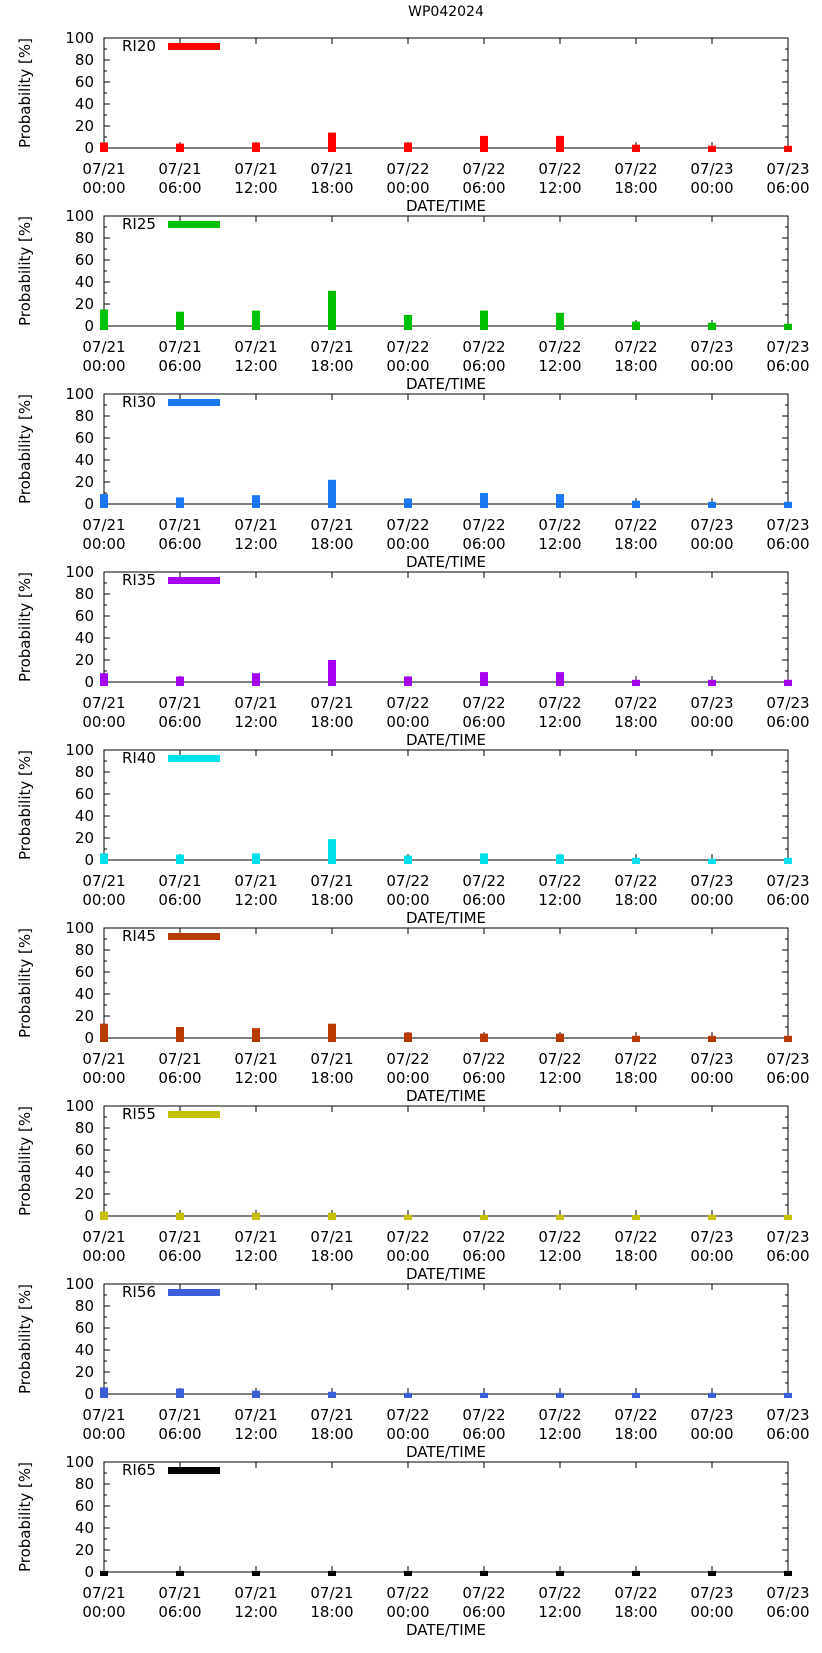  What do you see at coordinates (255, 712) in the screenshot?
I see `x-tick-label: 07/21 12:00` at bounding box center [255, 712].